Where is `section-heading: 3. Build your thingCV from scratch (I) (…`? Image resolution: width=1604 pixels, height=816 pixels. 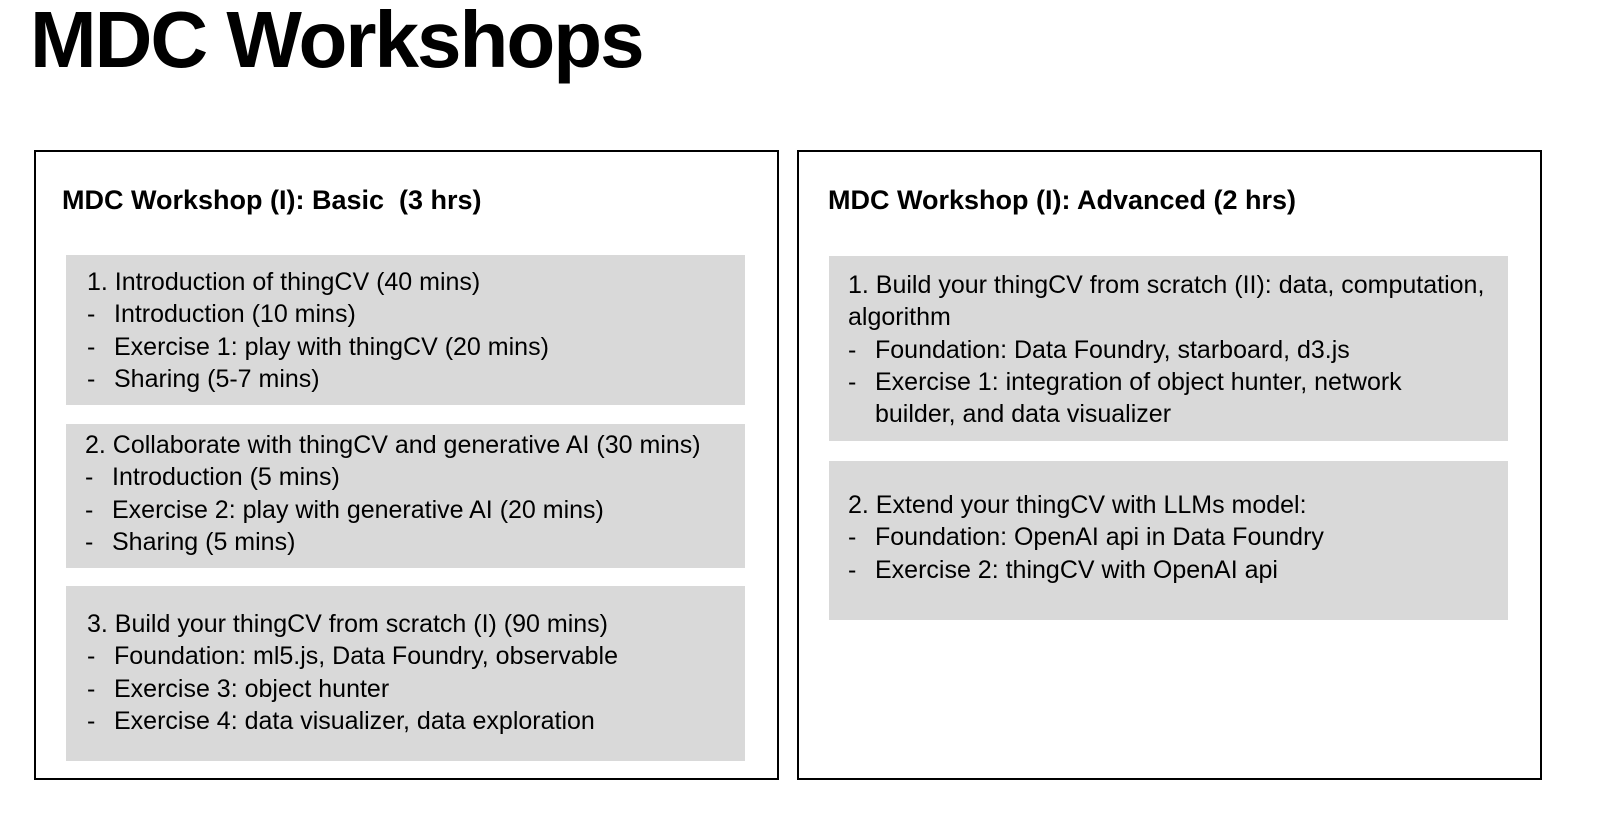 section-heading: 3. Build your thingCV from scratch (I) (… is located at coordinates (347, 624).